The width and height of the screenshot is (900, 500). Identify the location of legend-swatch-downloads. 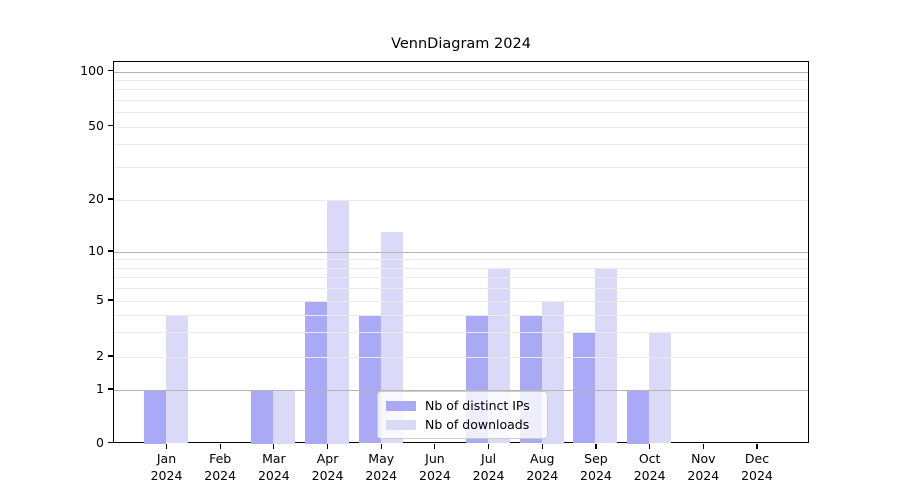
(401, 424).